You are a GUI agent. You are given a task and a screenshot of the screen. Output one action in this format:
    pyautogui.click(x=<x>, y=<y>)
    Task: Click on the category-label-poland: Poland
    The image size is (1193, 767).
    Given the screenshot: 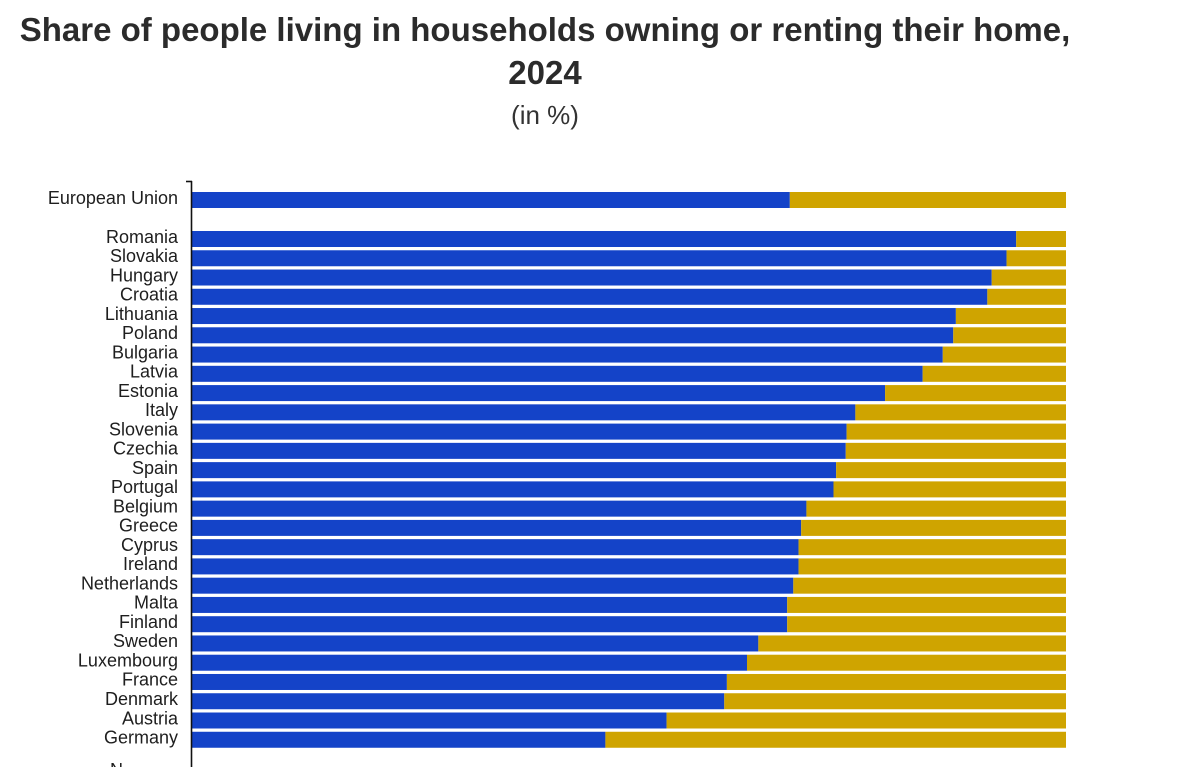 What is the action you would take?
    pyautogui.click(x=150, y=333)
    